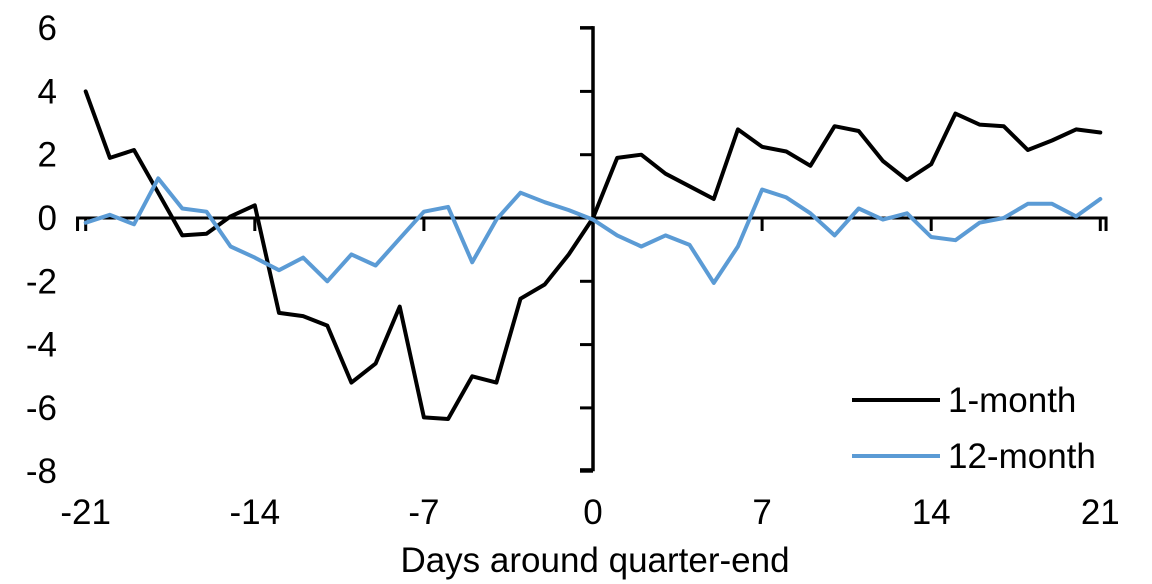 The width and height of the screenshot is (1152, 584). I want to click on x-tick-label: 14, so click(931, 512).